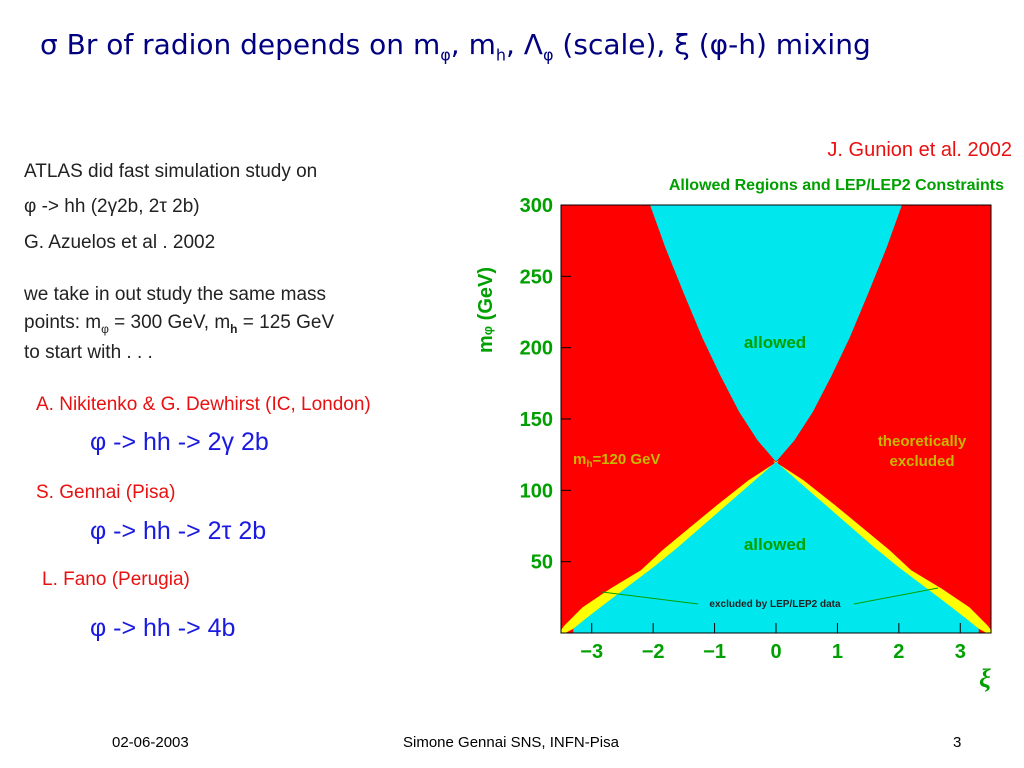  I want to click on group-channel-3: φ -> hh -> 4b, so click(163, 628).